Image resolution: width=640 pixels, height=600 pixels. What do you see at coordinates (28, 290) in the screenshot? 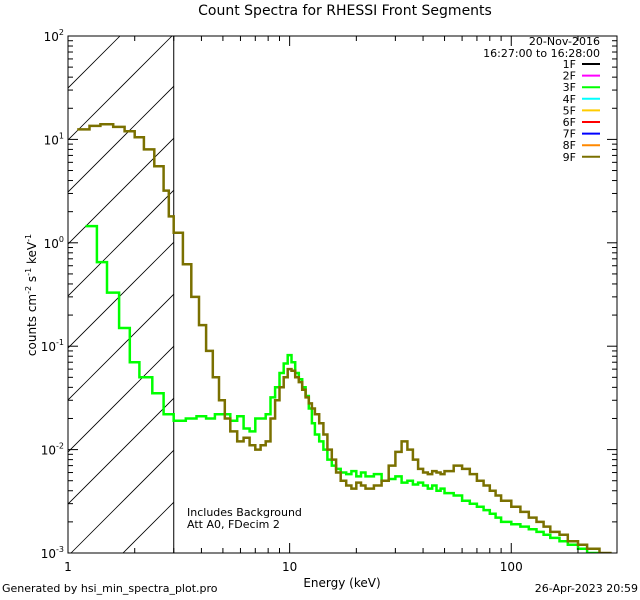
I see `y-axis-label-exp: -2` at bounding box center [28, 290].